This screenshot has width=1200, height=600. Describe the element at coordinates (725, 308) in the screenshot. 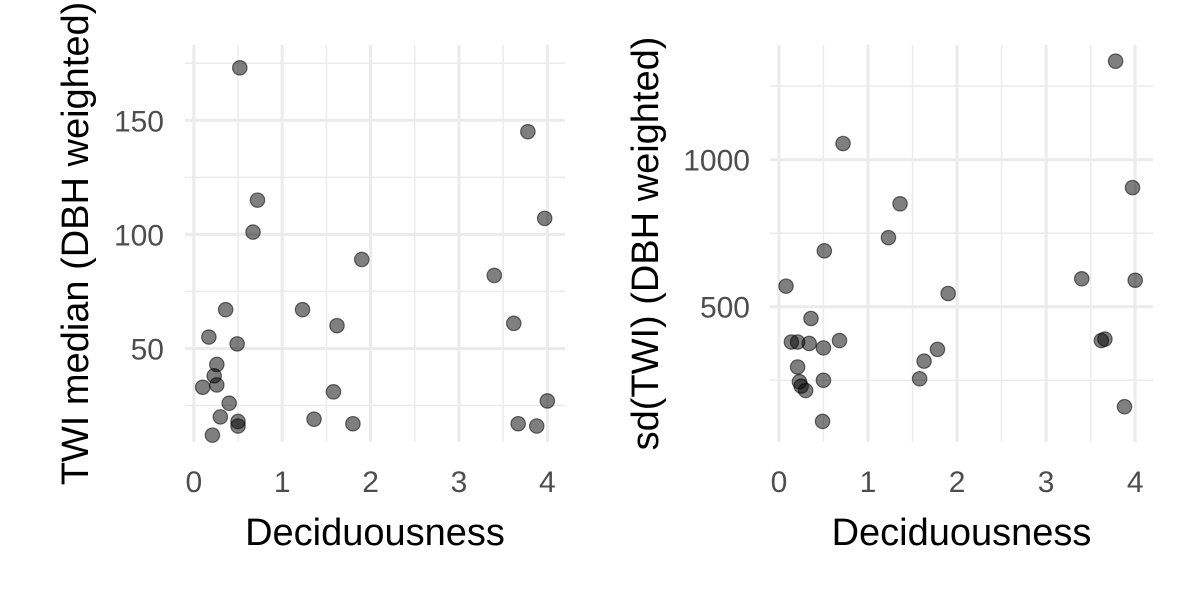

I see `y-tick-label-right: 500` at that location.